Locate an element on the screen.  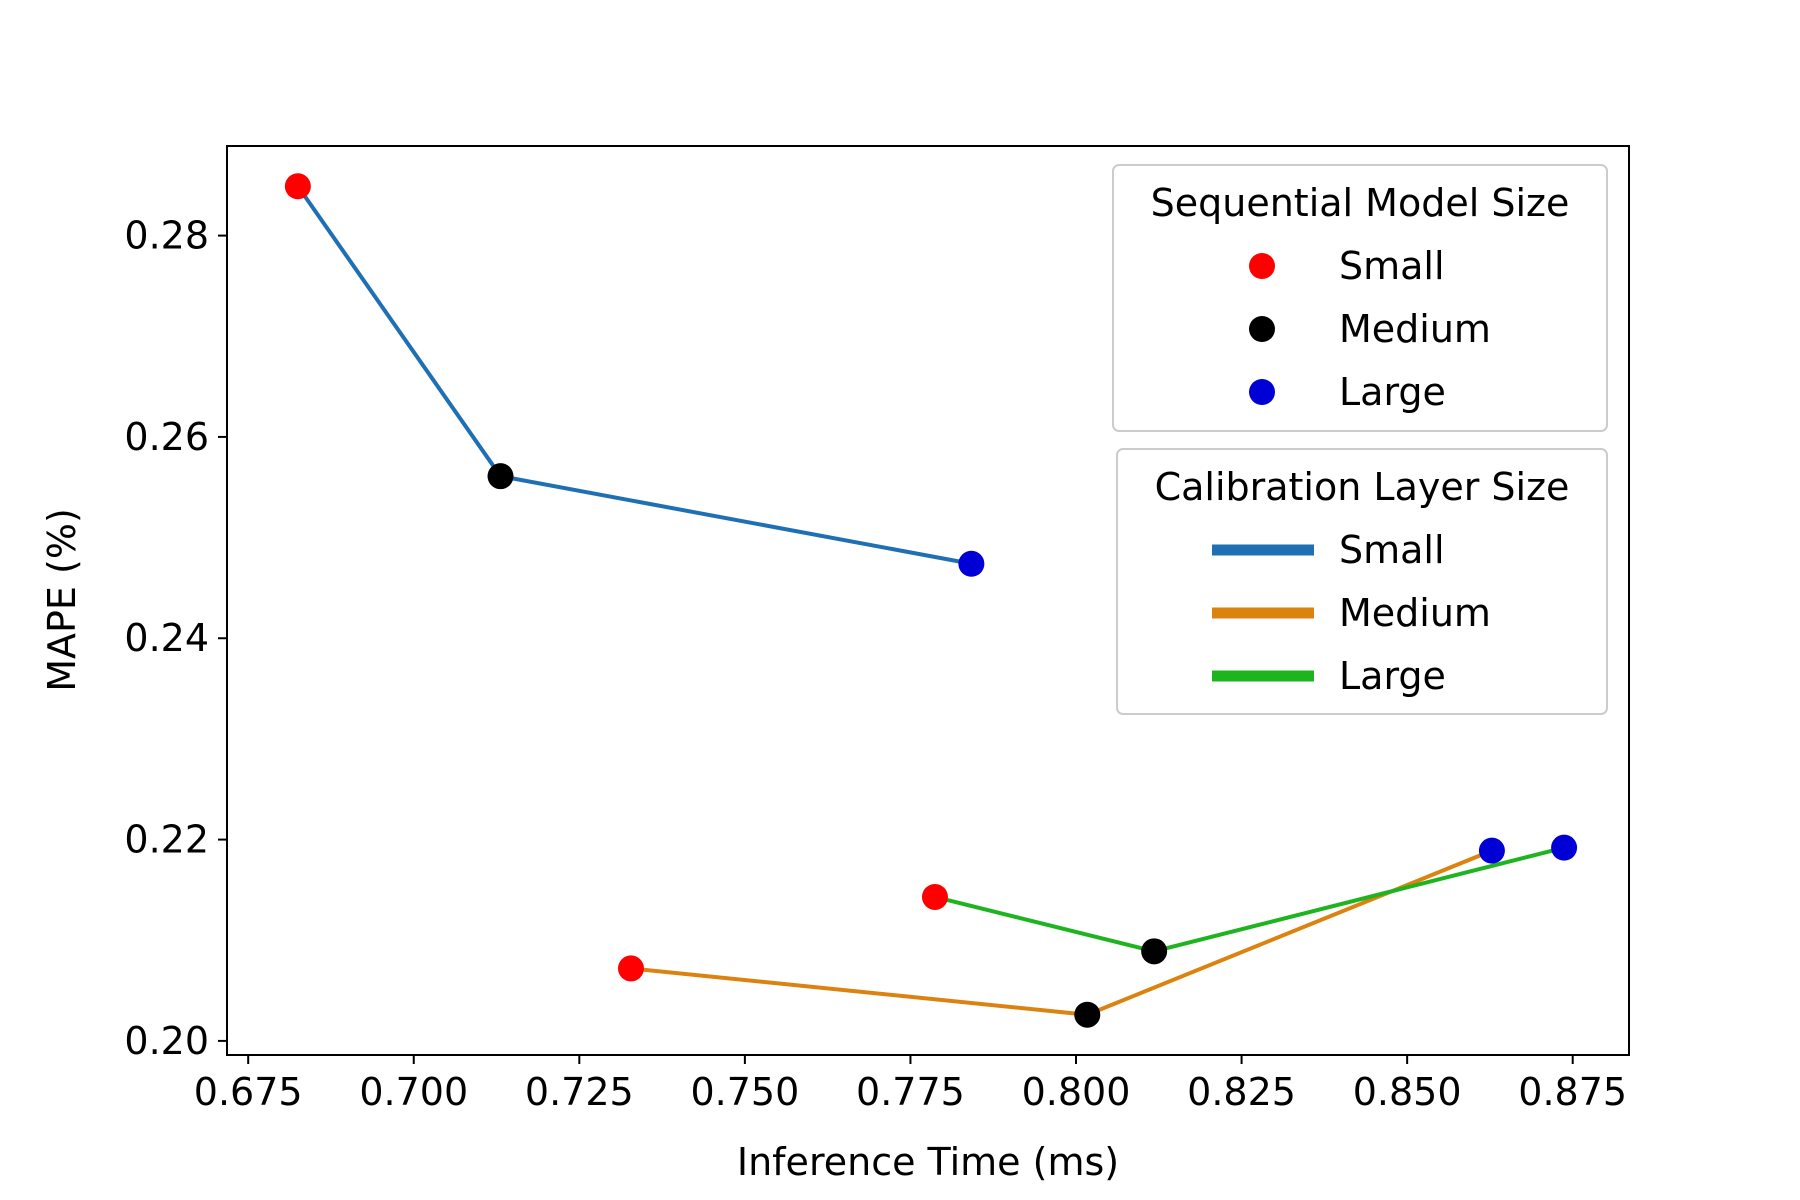
x-tick-label: 0.850 is located at coordinates (1407, 1092).